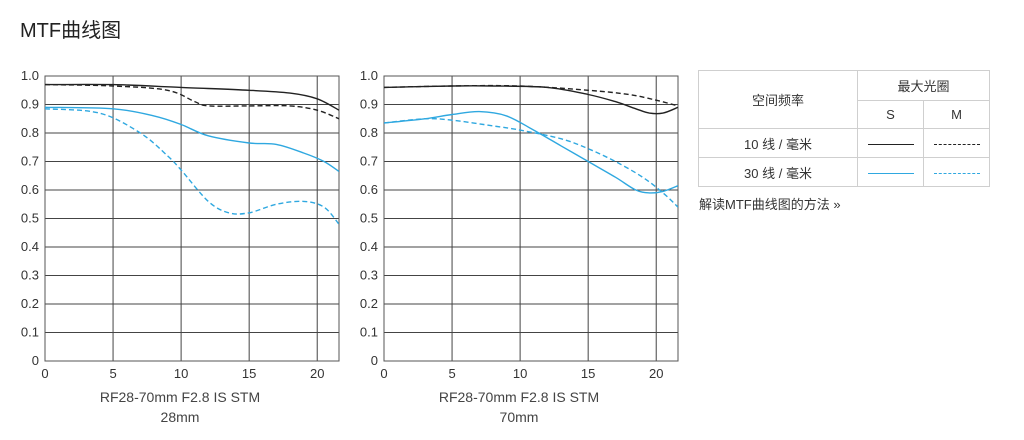 The width and height of the screenshot is (1024, 440). Describe the element at coordinates (923, 85) in the screenshot. I see `legend-aperture-header: 最大光圈` at that location.